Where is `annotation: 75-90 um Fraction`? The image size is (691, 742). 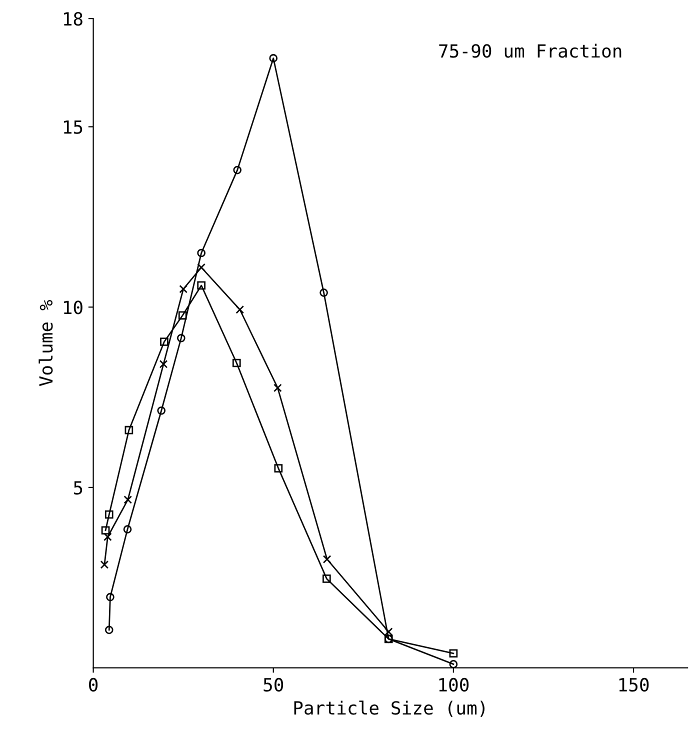 annotation: 75-90 um Fraction is located at coordinates (530, 51).